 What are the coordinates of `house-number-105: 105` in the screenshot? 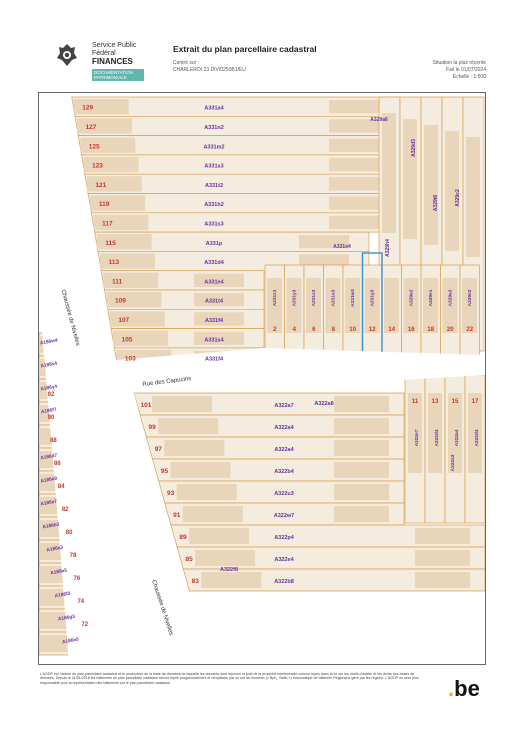 It's located at (127, 339).